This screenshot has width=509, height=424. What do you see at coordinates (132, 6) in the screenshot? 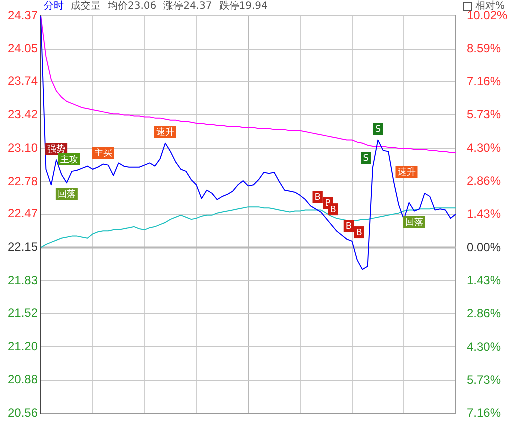
I see `text: 均价23.06` at bounding box center [132, 6].